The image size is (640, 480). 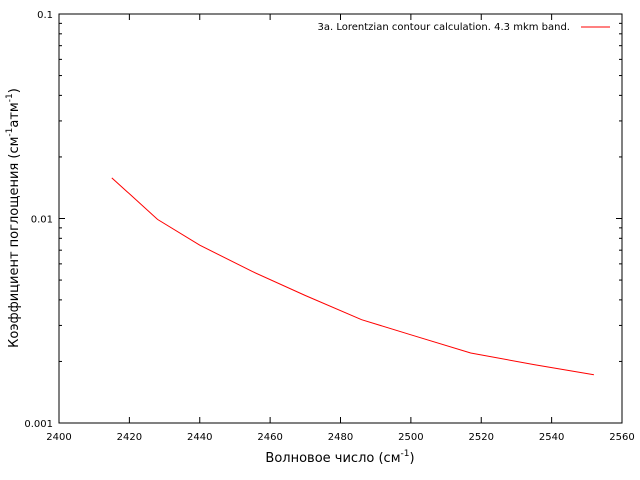 What do you see at coordinates (621, 437) in the screenshot?
I see `x-tick-label: 2560` at bounding box center [621, 437].